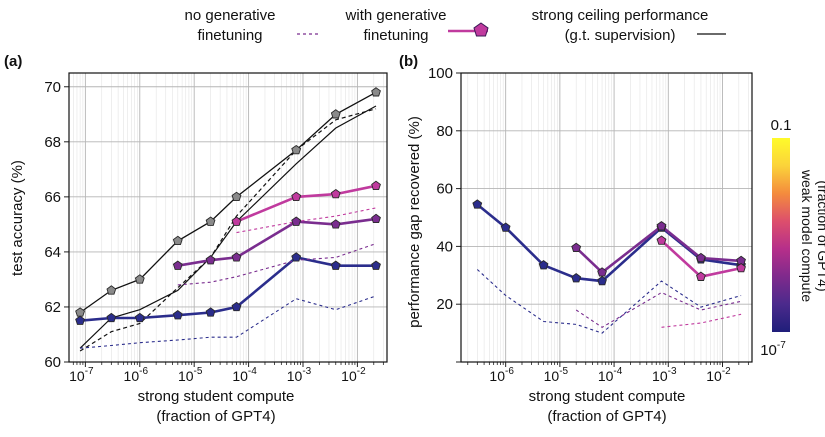 Image resolution: width=825 pixels, height=437 pixels. What do you see at coordinates (215, 416) in the screenshot?
I see `a-xlabel-line2: (fraction of GPT4)` at bounding box center [215, 416].